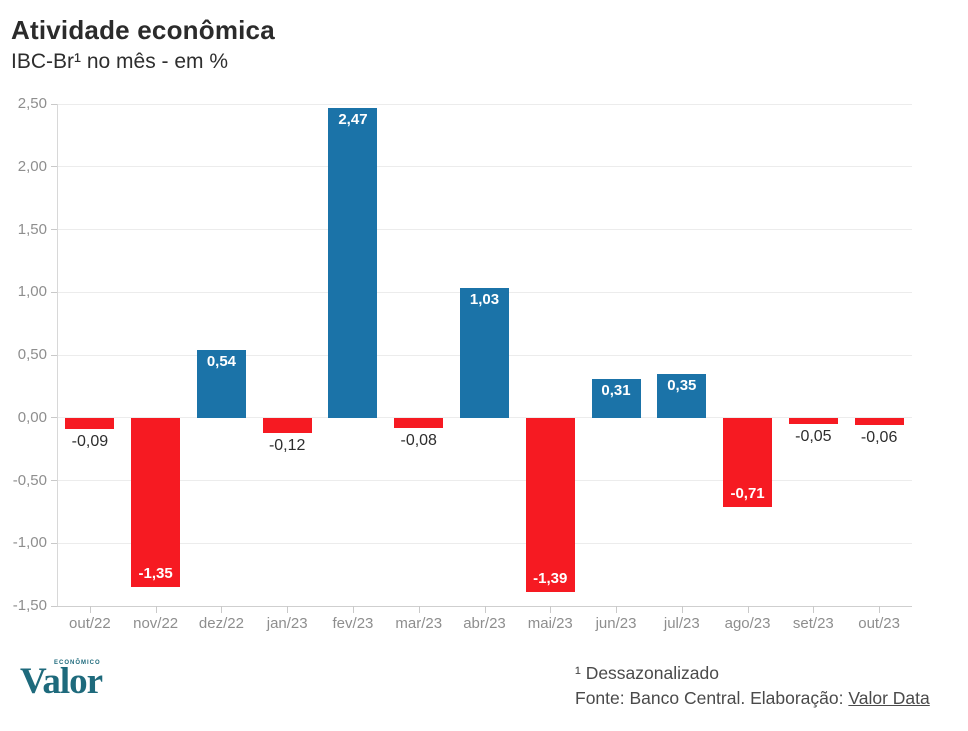  What do you see at coordinates (889, 698) in the screenshot?
I see `valor-data-link: Valor Data` at bounding box center [889, 698].